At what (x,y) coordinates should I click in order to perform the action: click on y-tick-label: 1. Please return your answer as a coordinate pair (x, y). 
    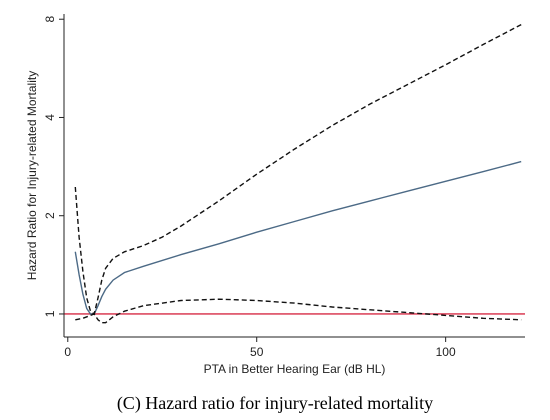
    Looking at the image, I should click on (50, 313).